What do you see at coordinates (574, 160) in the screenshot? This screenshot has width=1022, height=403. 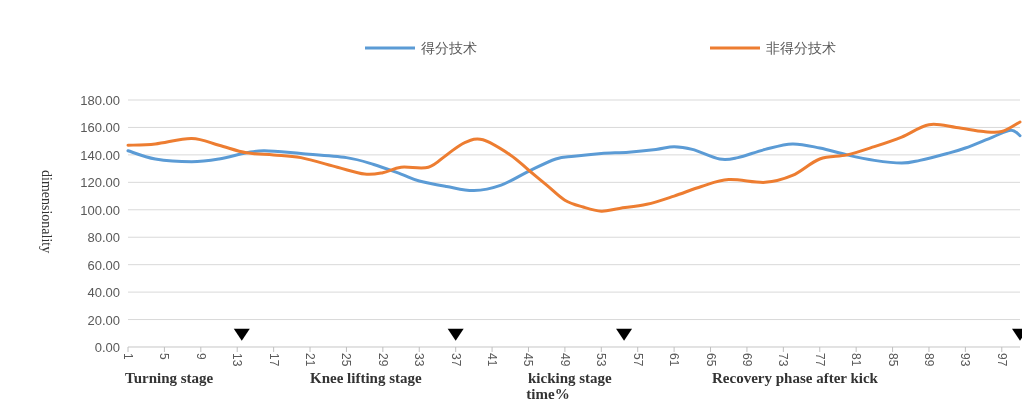 I see `line-series` at bounding box center [574, 160].